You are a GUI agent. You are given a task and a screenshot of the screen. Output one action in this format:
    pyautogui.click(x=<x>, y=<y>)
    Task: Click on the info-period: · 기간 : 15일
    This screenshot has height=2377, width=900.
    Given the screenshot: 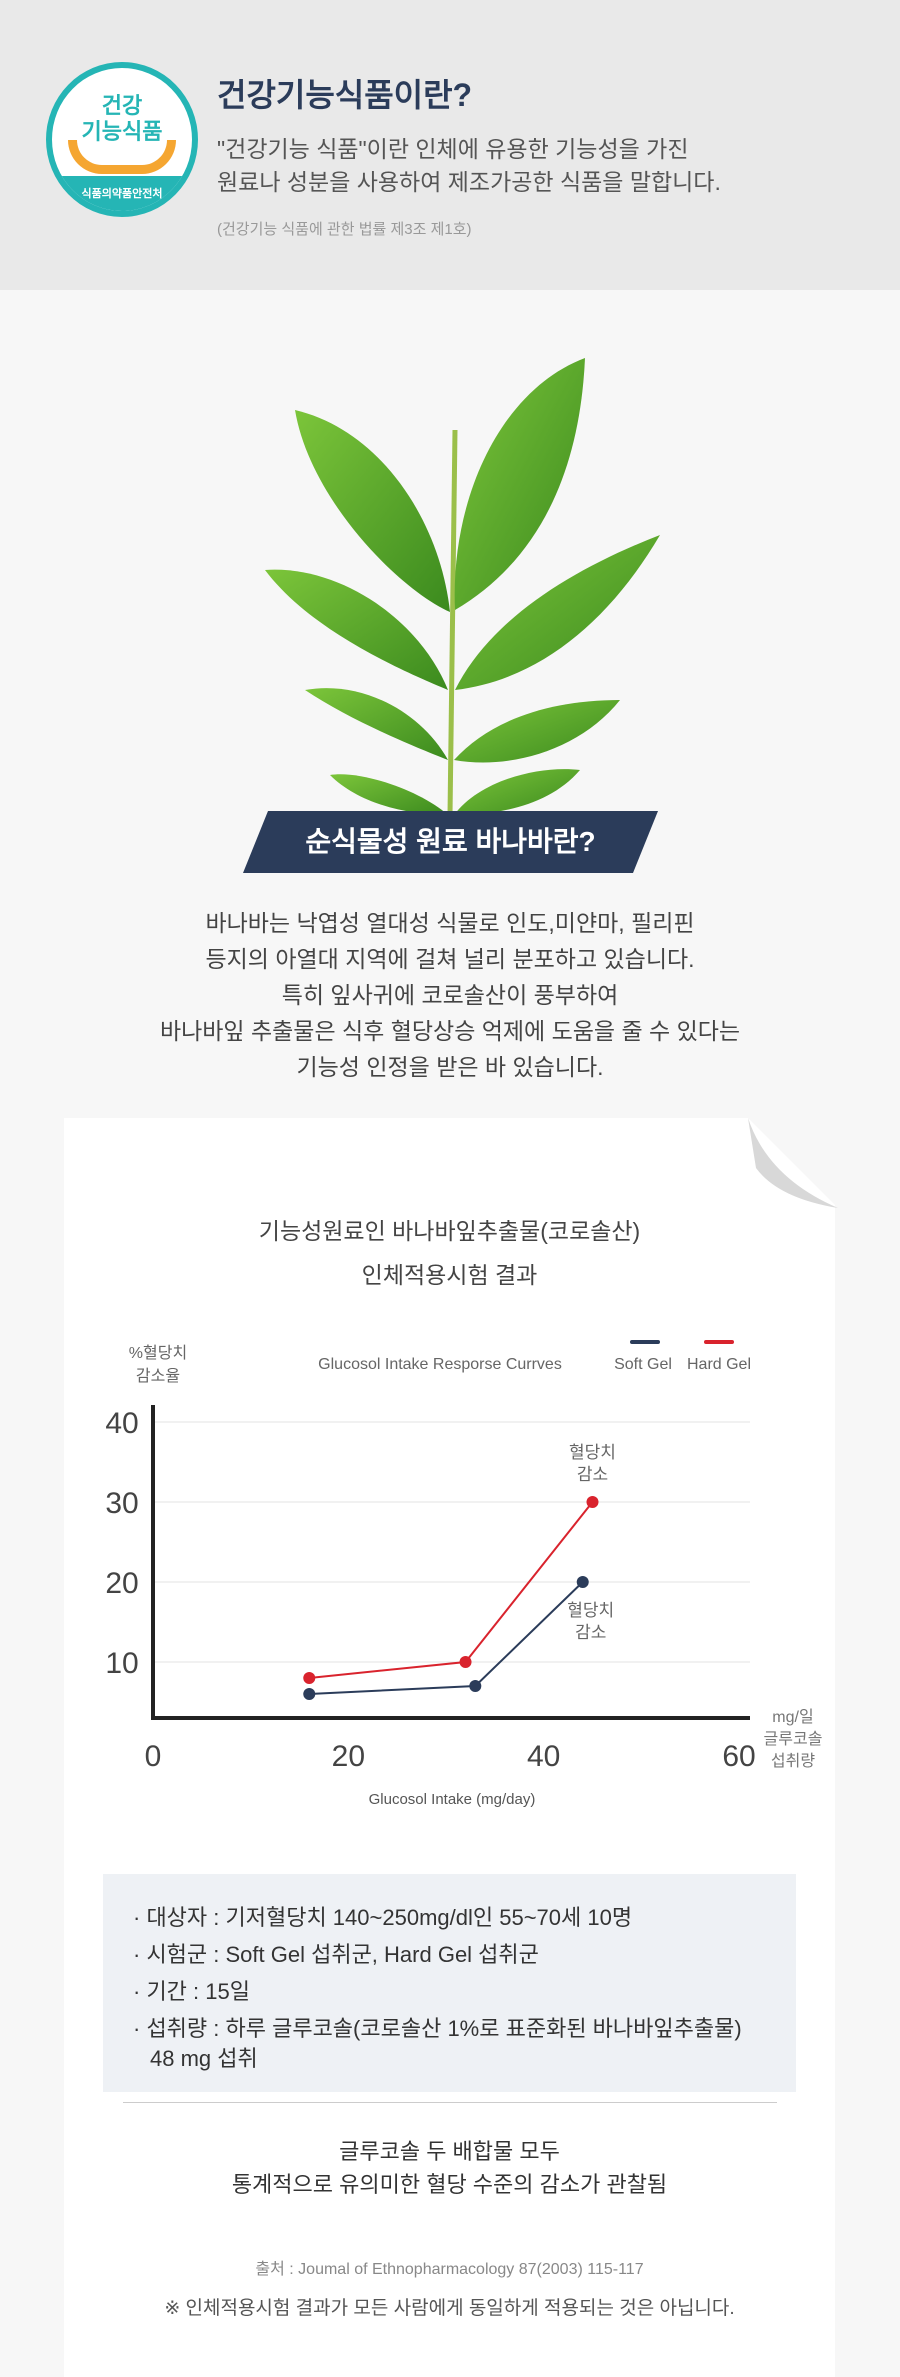 What is the action you would take?
    pyautogui.click(x=191, y=1991)
    